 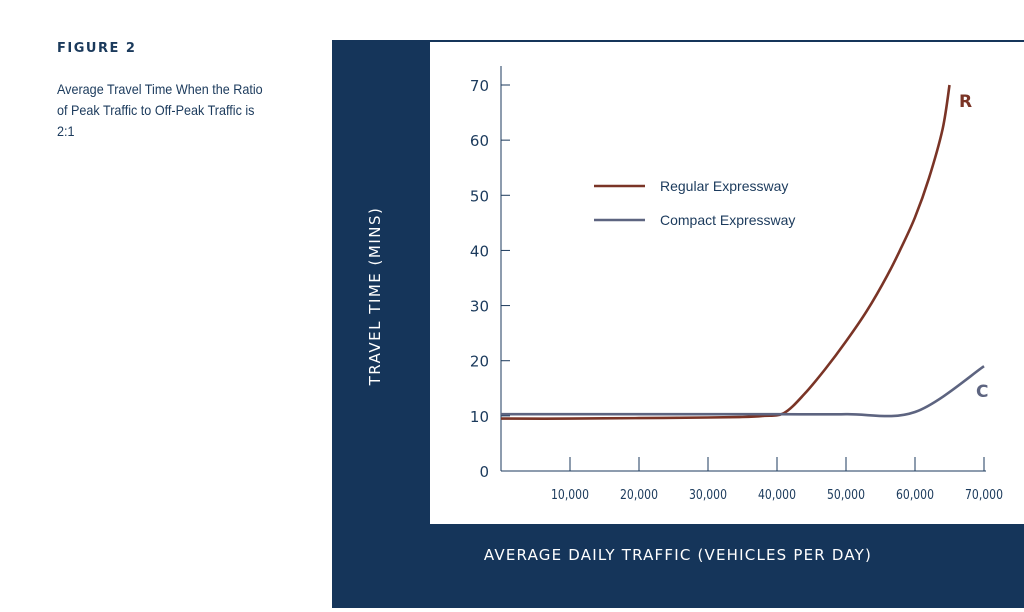 I want to click on x-tick-label: 60,000, so click(x=915, y=495).